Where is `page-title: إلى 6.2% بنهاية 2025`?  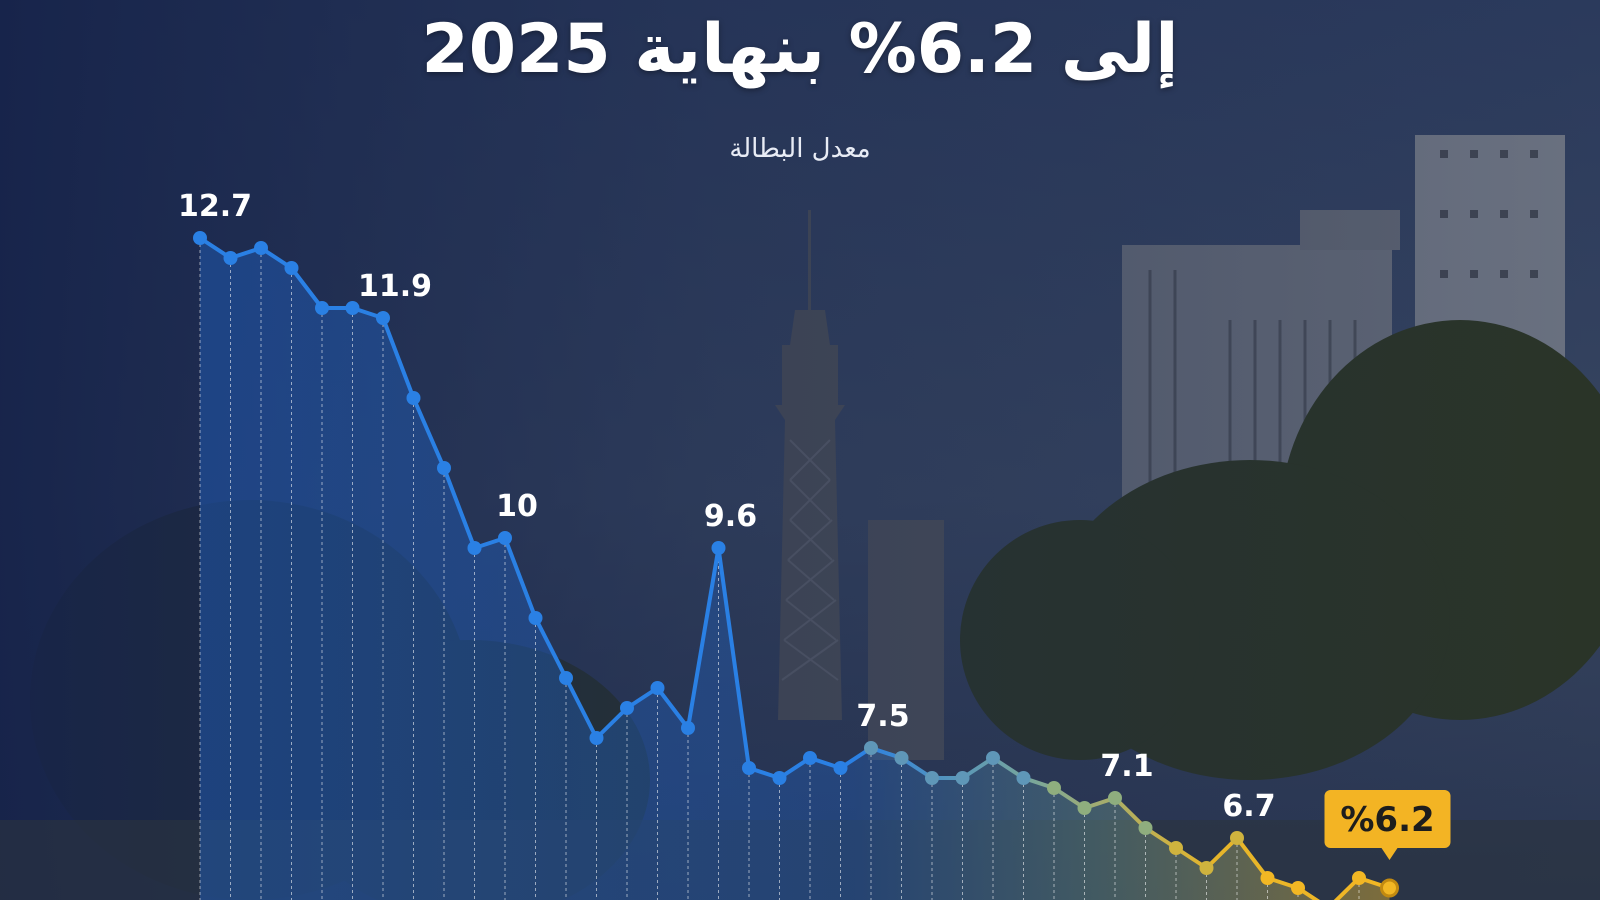
page-title: إلى 6.2% بنهاية 2025 is located at coordinates (800, 49).